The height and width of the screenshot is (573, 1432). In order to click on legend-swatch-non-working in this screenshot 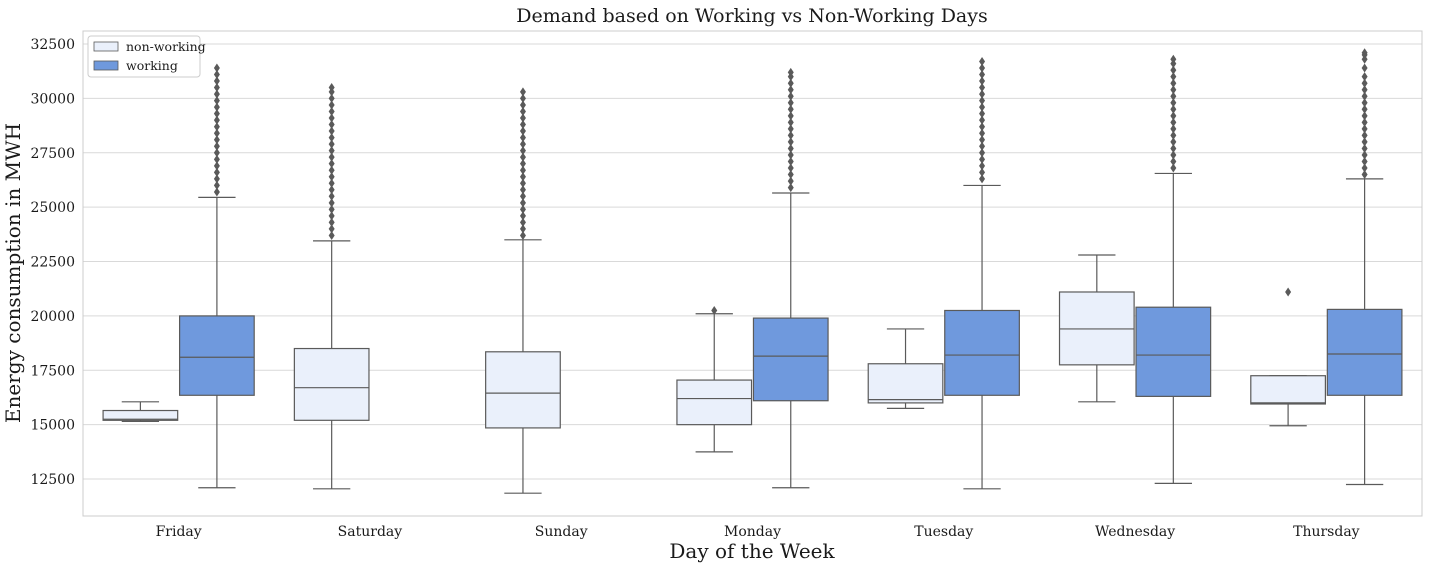, I will do `click(106, 46)`.